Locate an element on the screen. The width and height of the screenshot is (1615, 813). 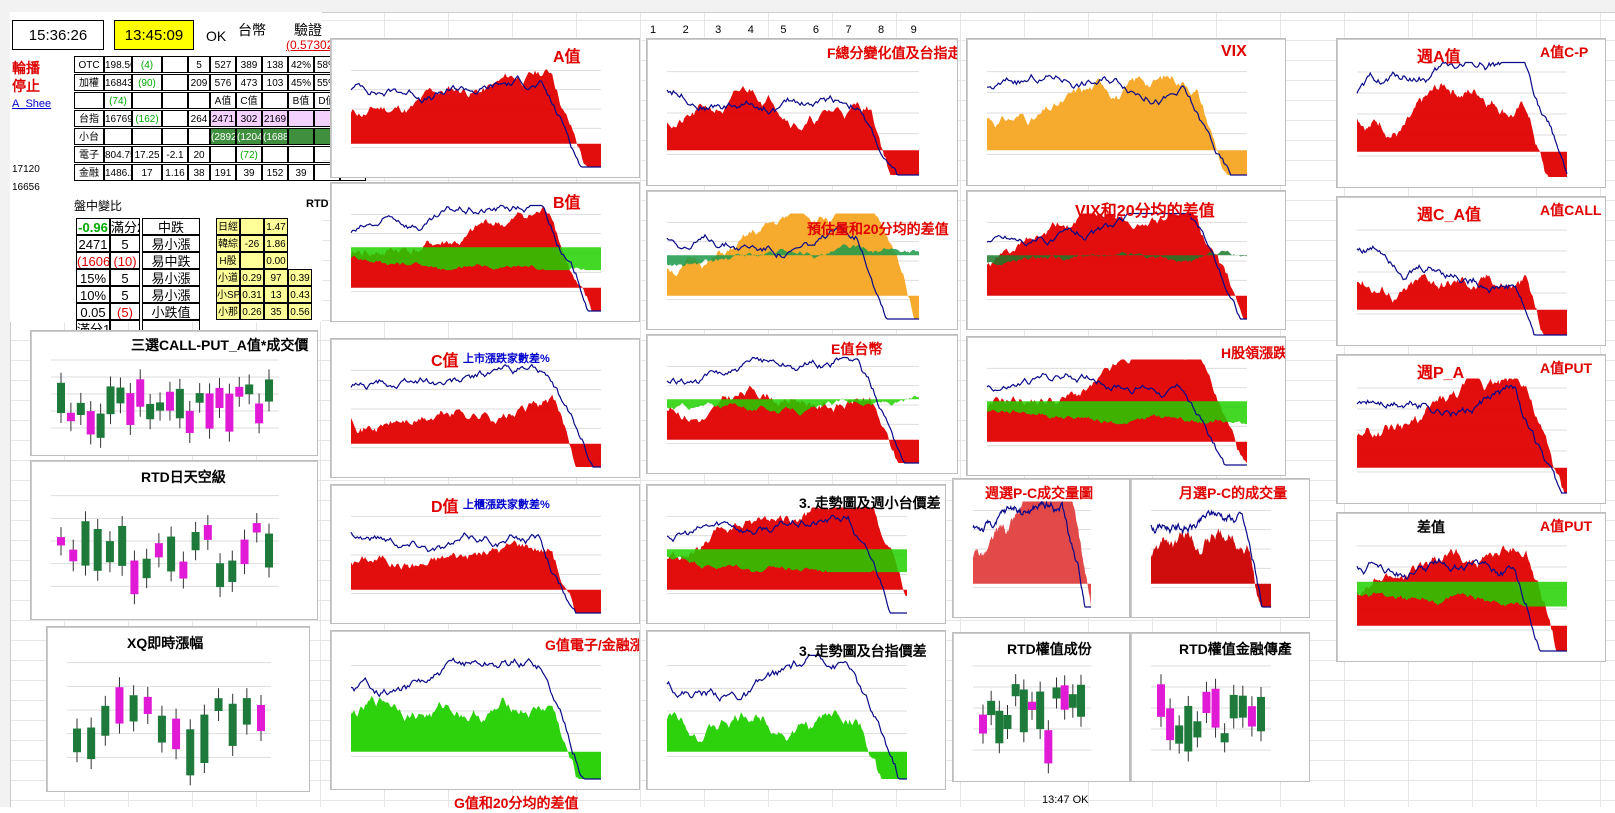
chart-bar-svg is located at coordinates (174, 393).